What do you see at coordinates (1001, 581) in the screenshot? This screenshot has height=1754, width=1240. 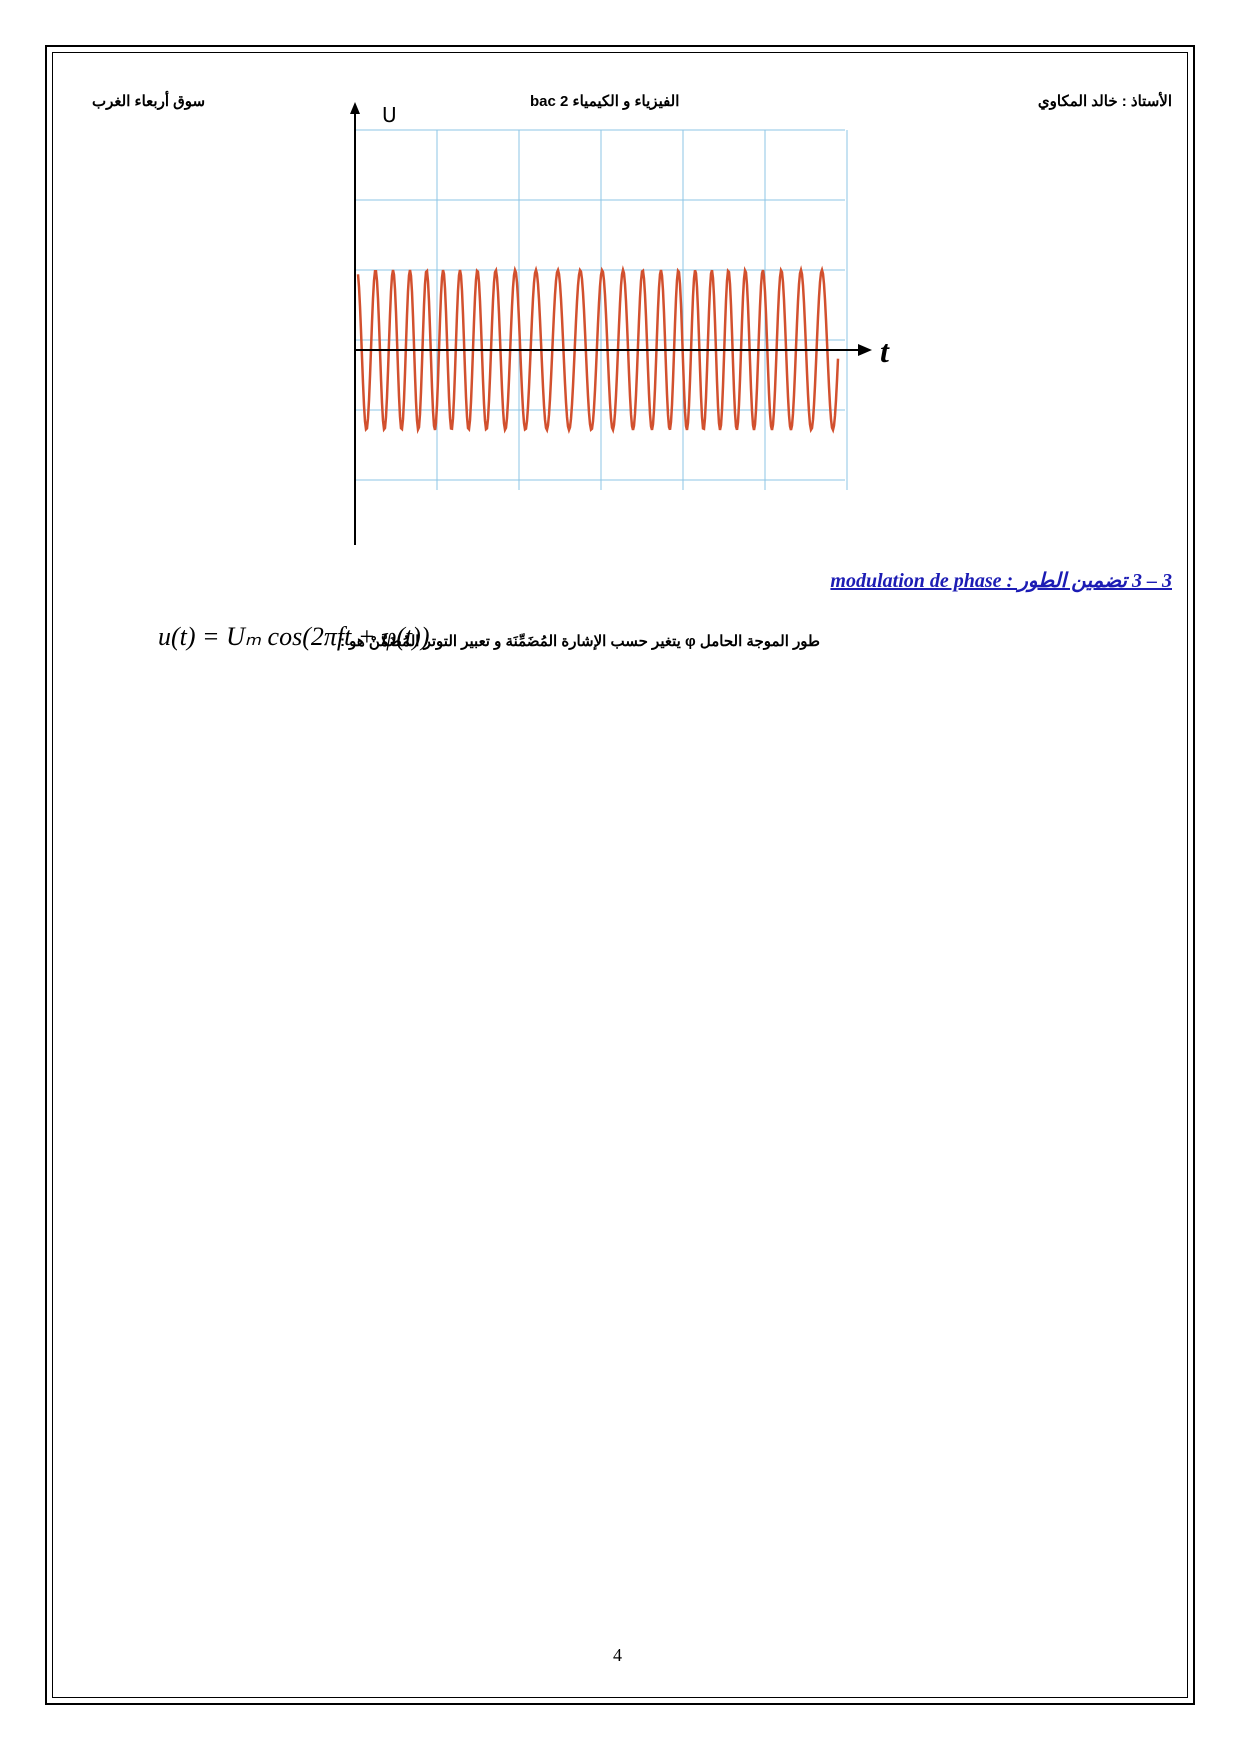 I see `section-heading: 3 – 3 تضمين الطور : modulation de phase` at bounding box center [1001, 581].